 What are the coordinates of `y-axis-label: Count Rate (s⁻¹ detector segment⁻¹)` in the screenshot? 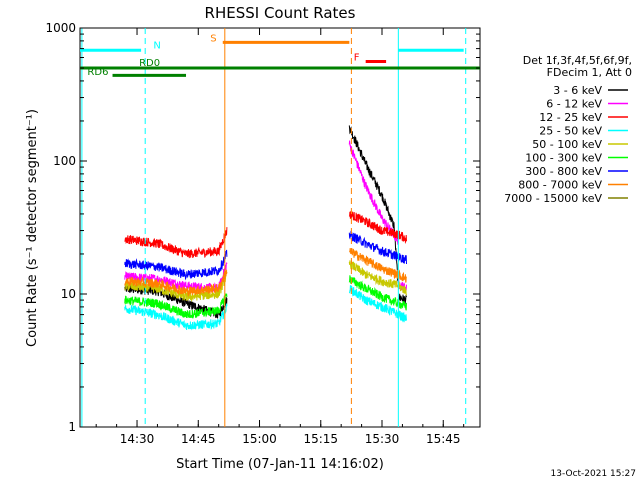 It's located at (32, 228).